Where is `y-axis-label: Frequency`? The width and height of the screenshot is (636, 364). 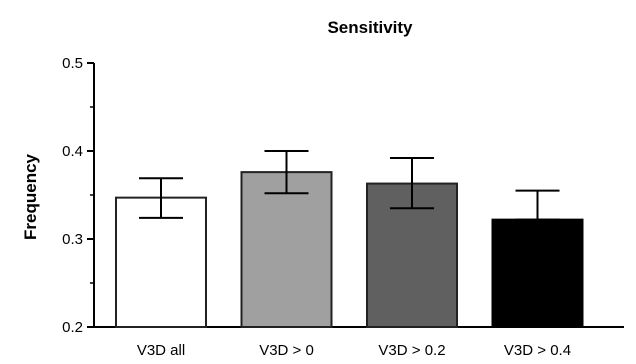 y-axis-label: Frequency is located at coordinates (30, 196).